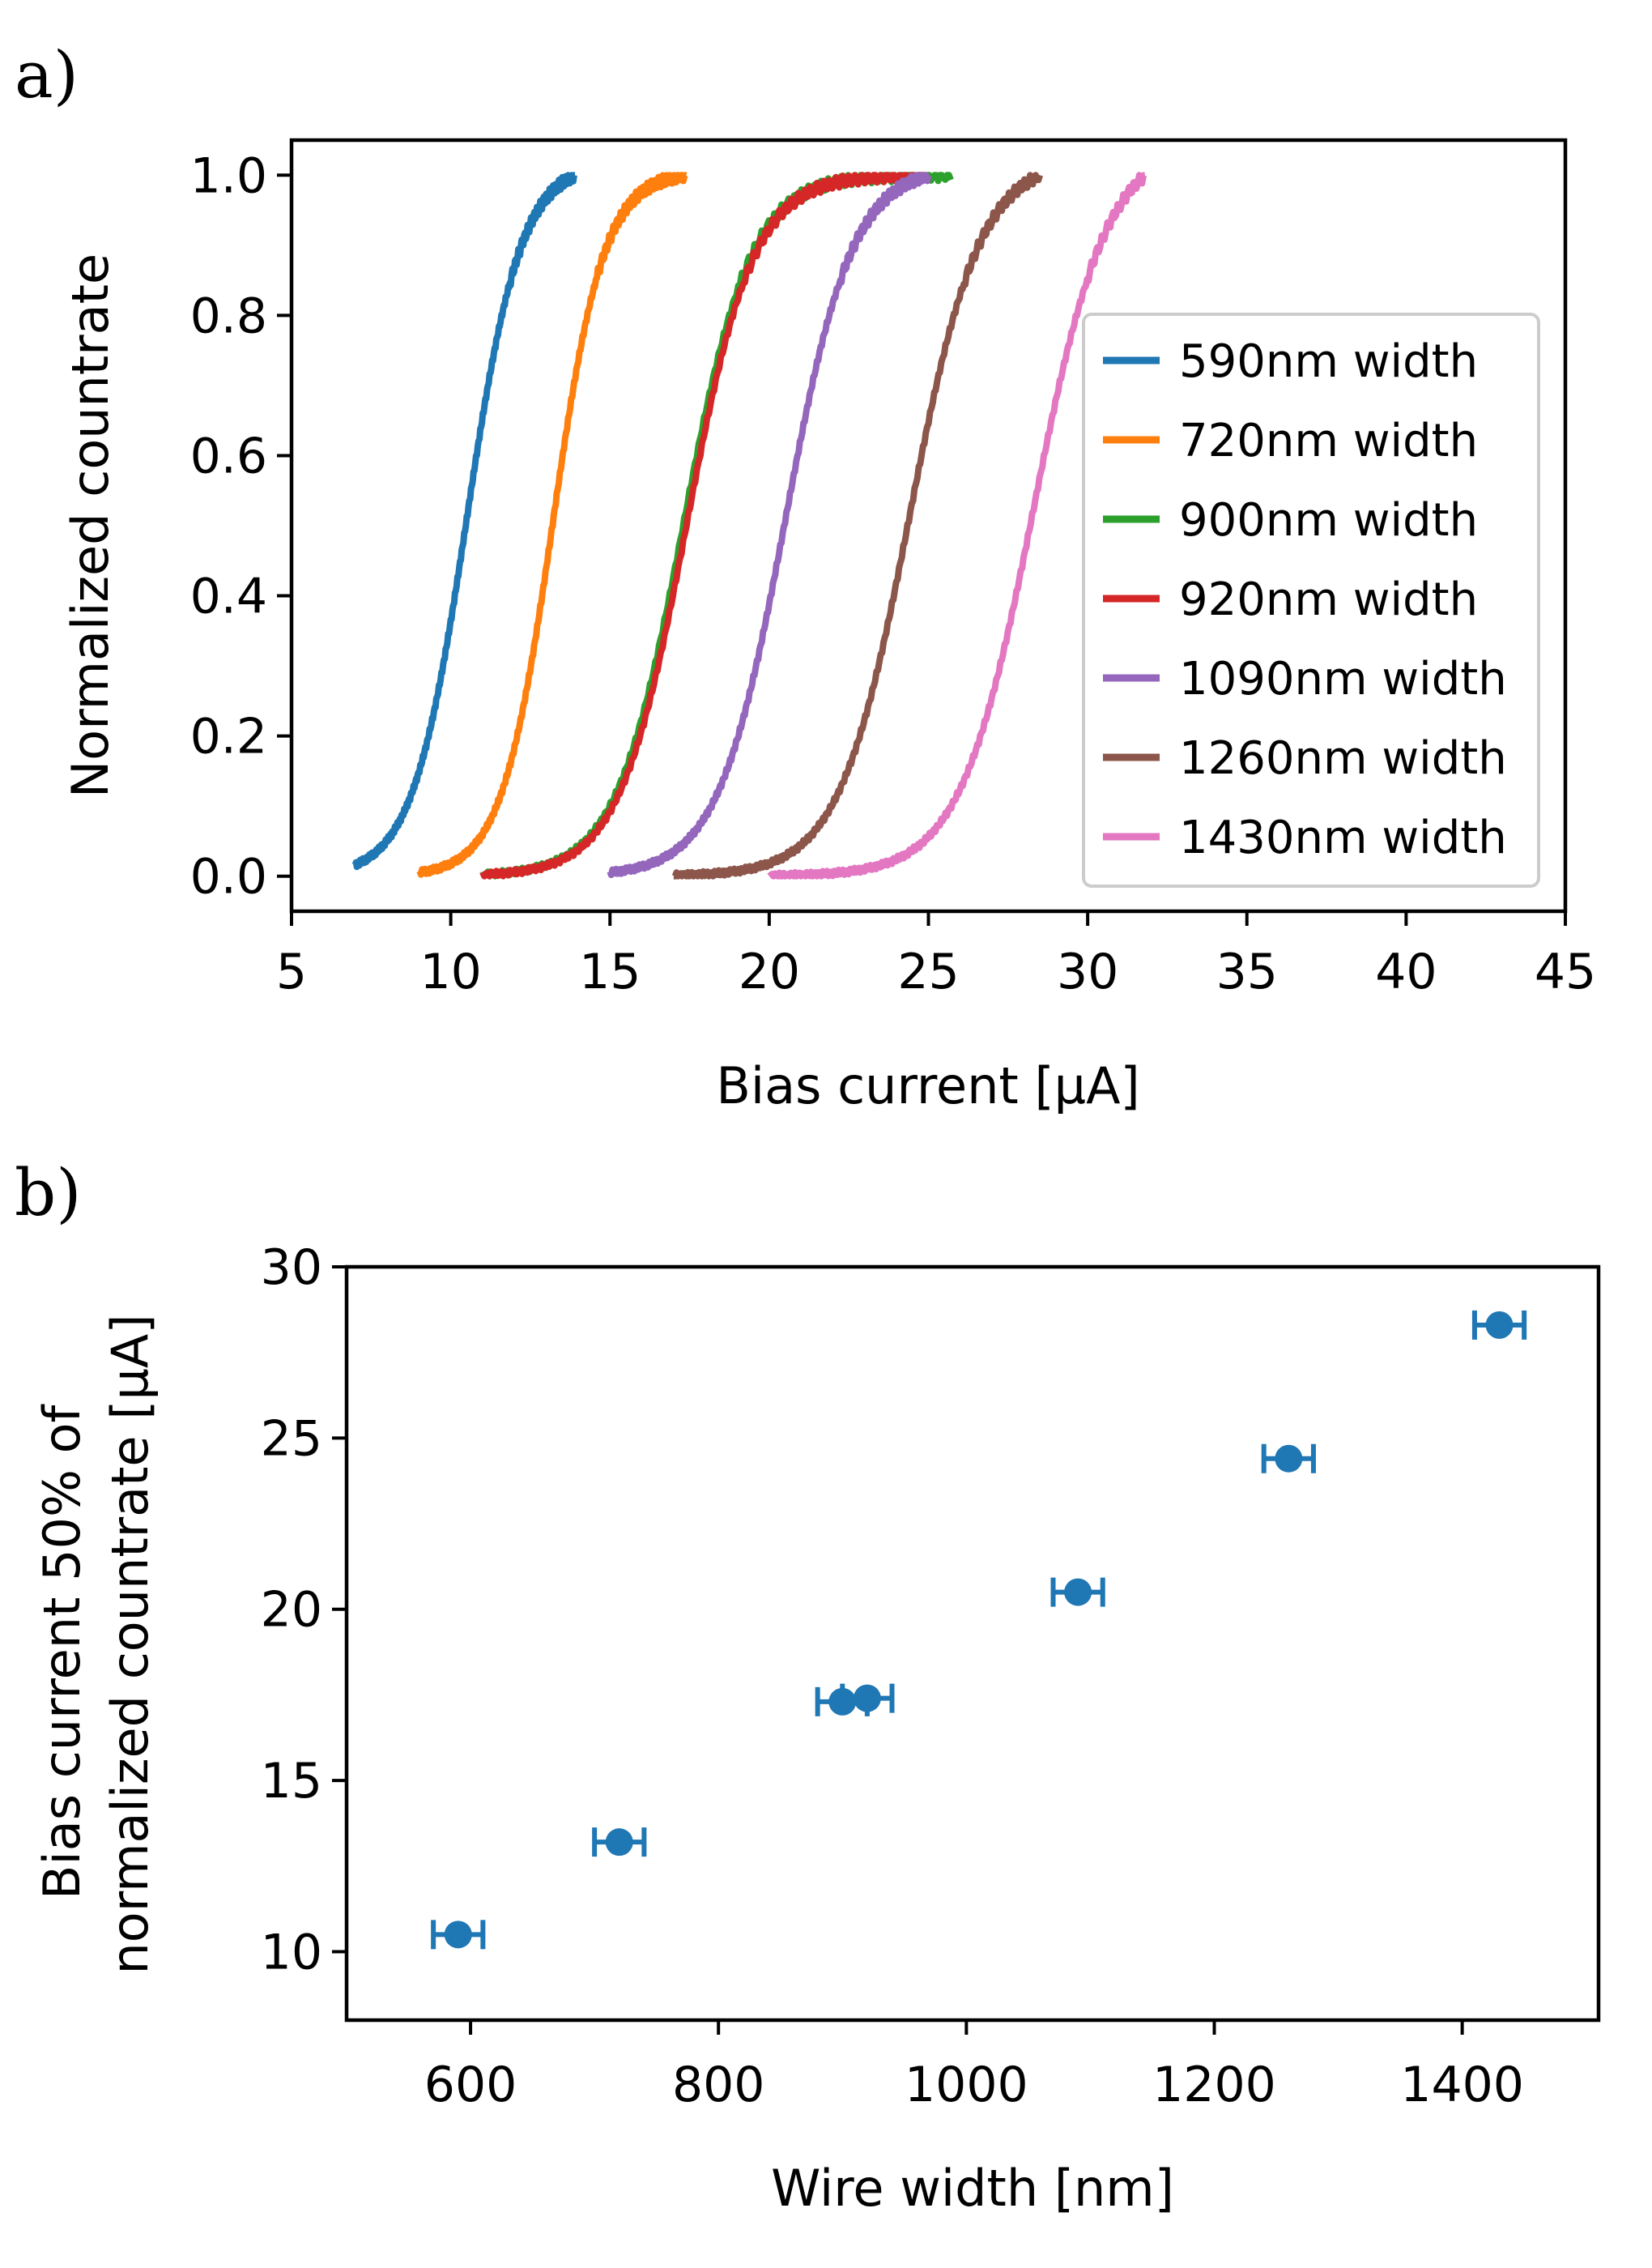 This screenshot has height=2268, width=1652. Describe the element at coordinates (928, 972) in the screenshot. I see `x-tick-label: 25` at that location.